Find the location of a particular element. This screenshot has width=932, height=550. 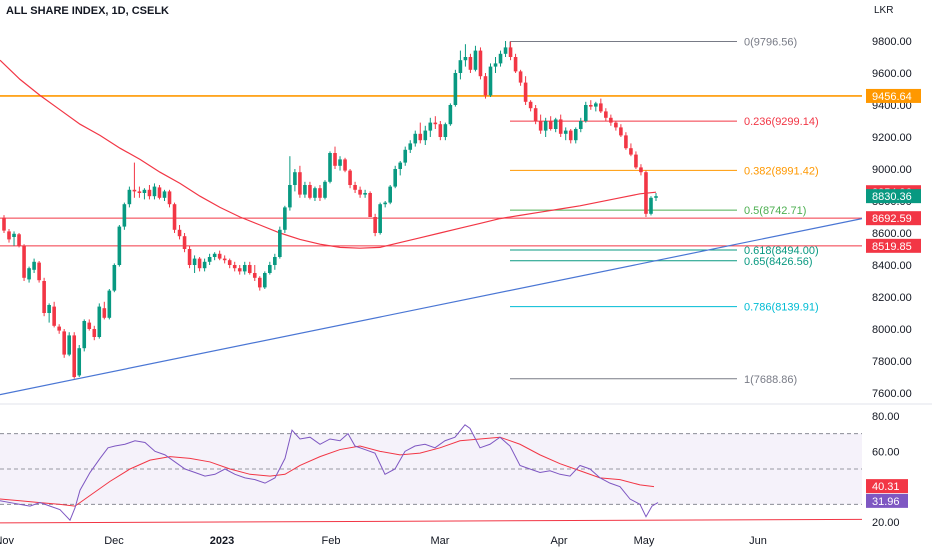

price-label-text: 8519.85 is located at coordinates (892, 247).